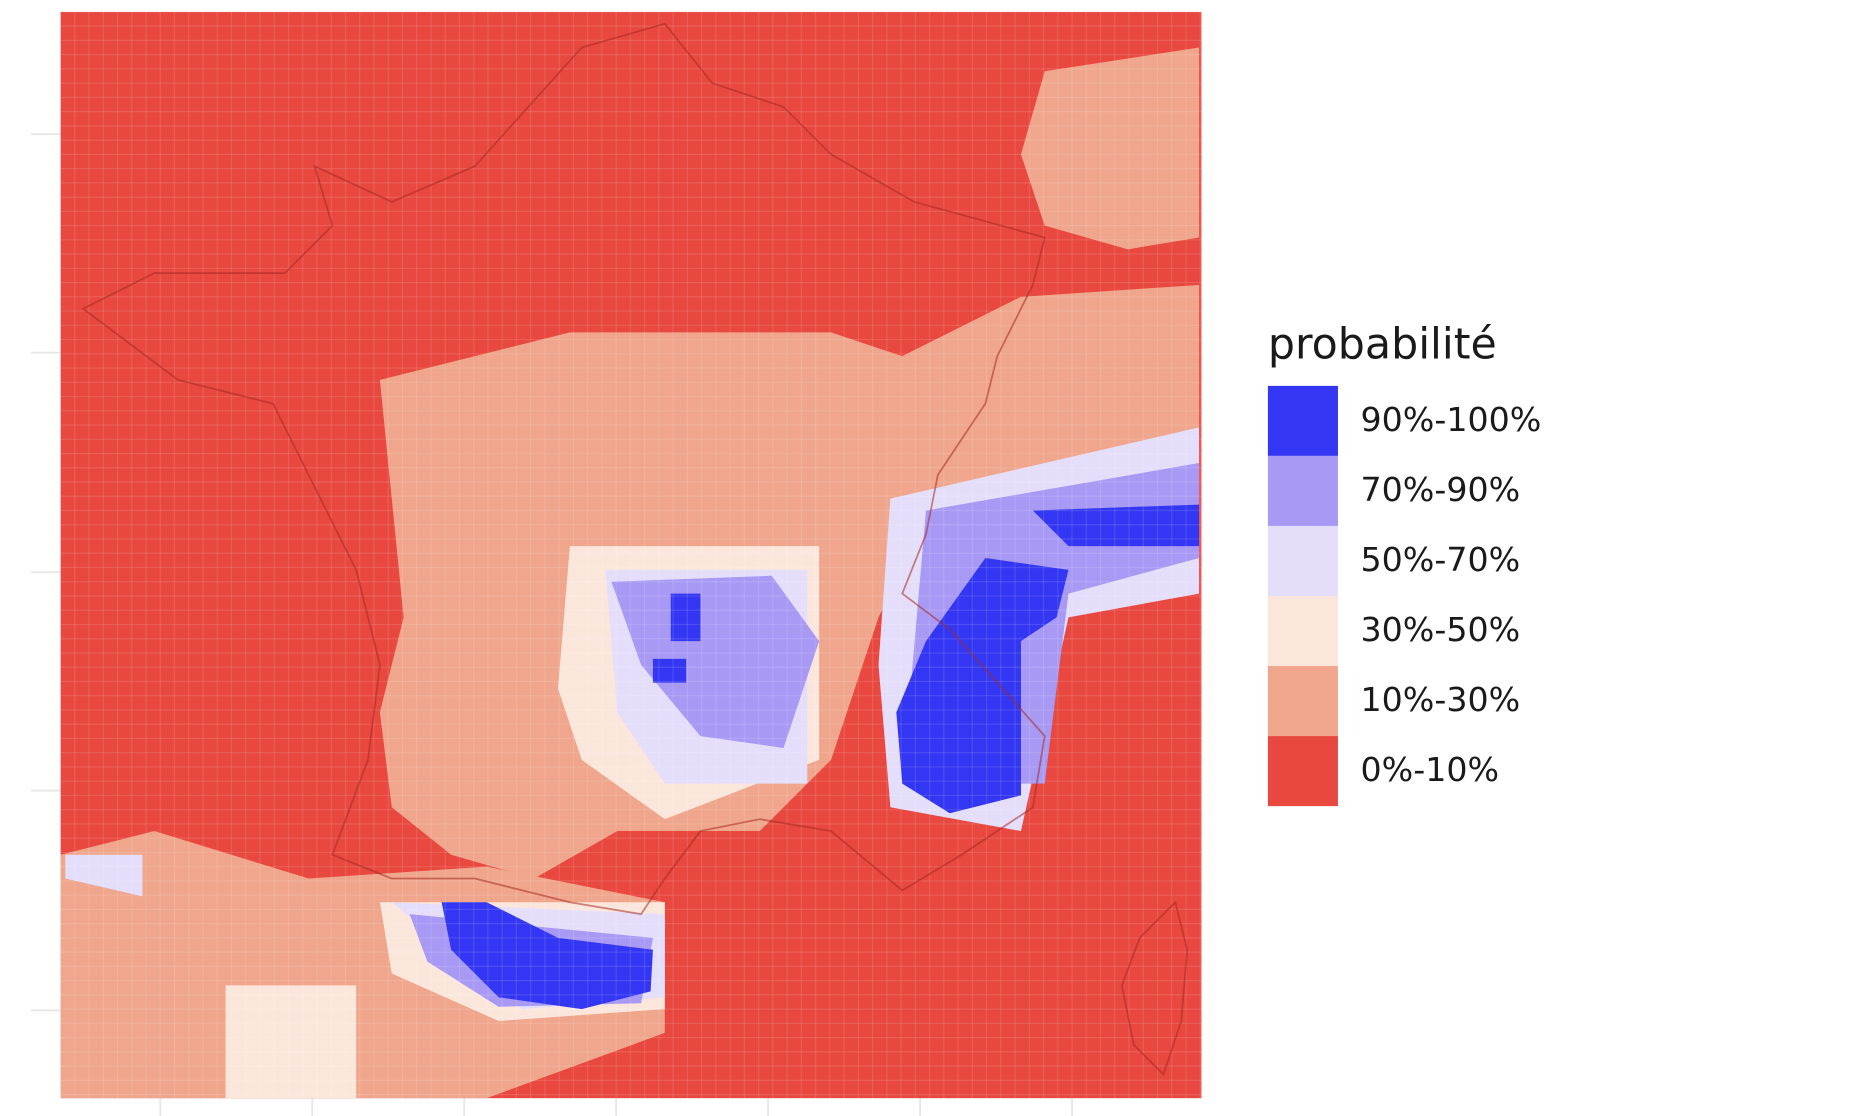 The image size is (1852, 1116). What do you see at coordinates (1154, 988) in the screenshot?
I see `corsica-outline` at bounding box center [1154, 988].